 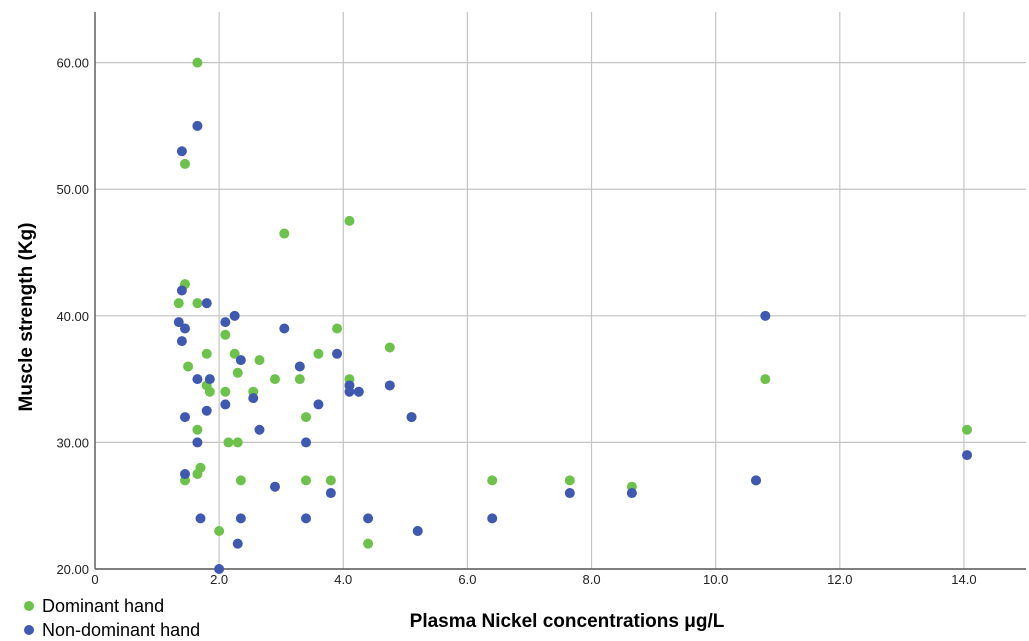 I want to click on x-tick-label: 10.0, so click(x=715, y=579).